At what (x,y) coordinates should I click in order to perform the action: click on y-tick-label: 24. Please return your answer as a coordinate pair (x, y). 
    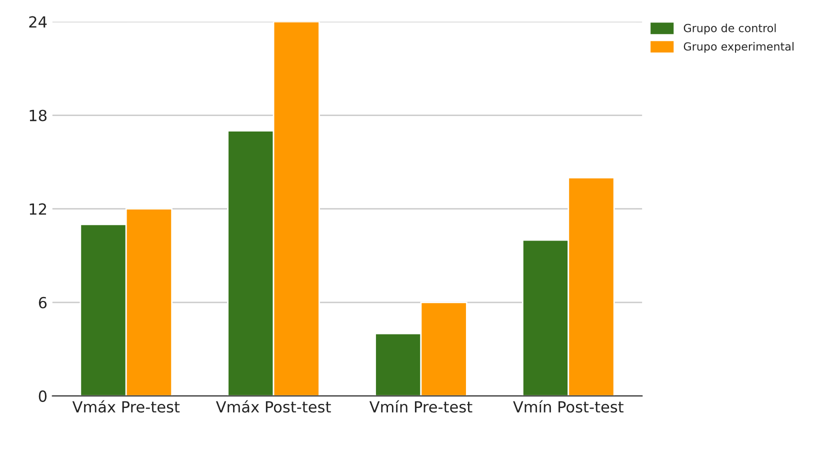
    Looking at the image, I should click on (38, 22).